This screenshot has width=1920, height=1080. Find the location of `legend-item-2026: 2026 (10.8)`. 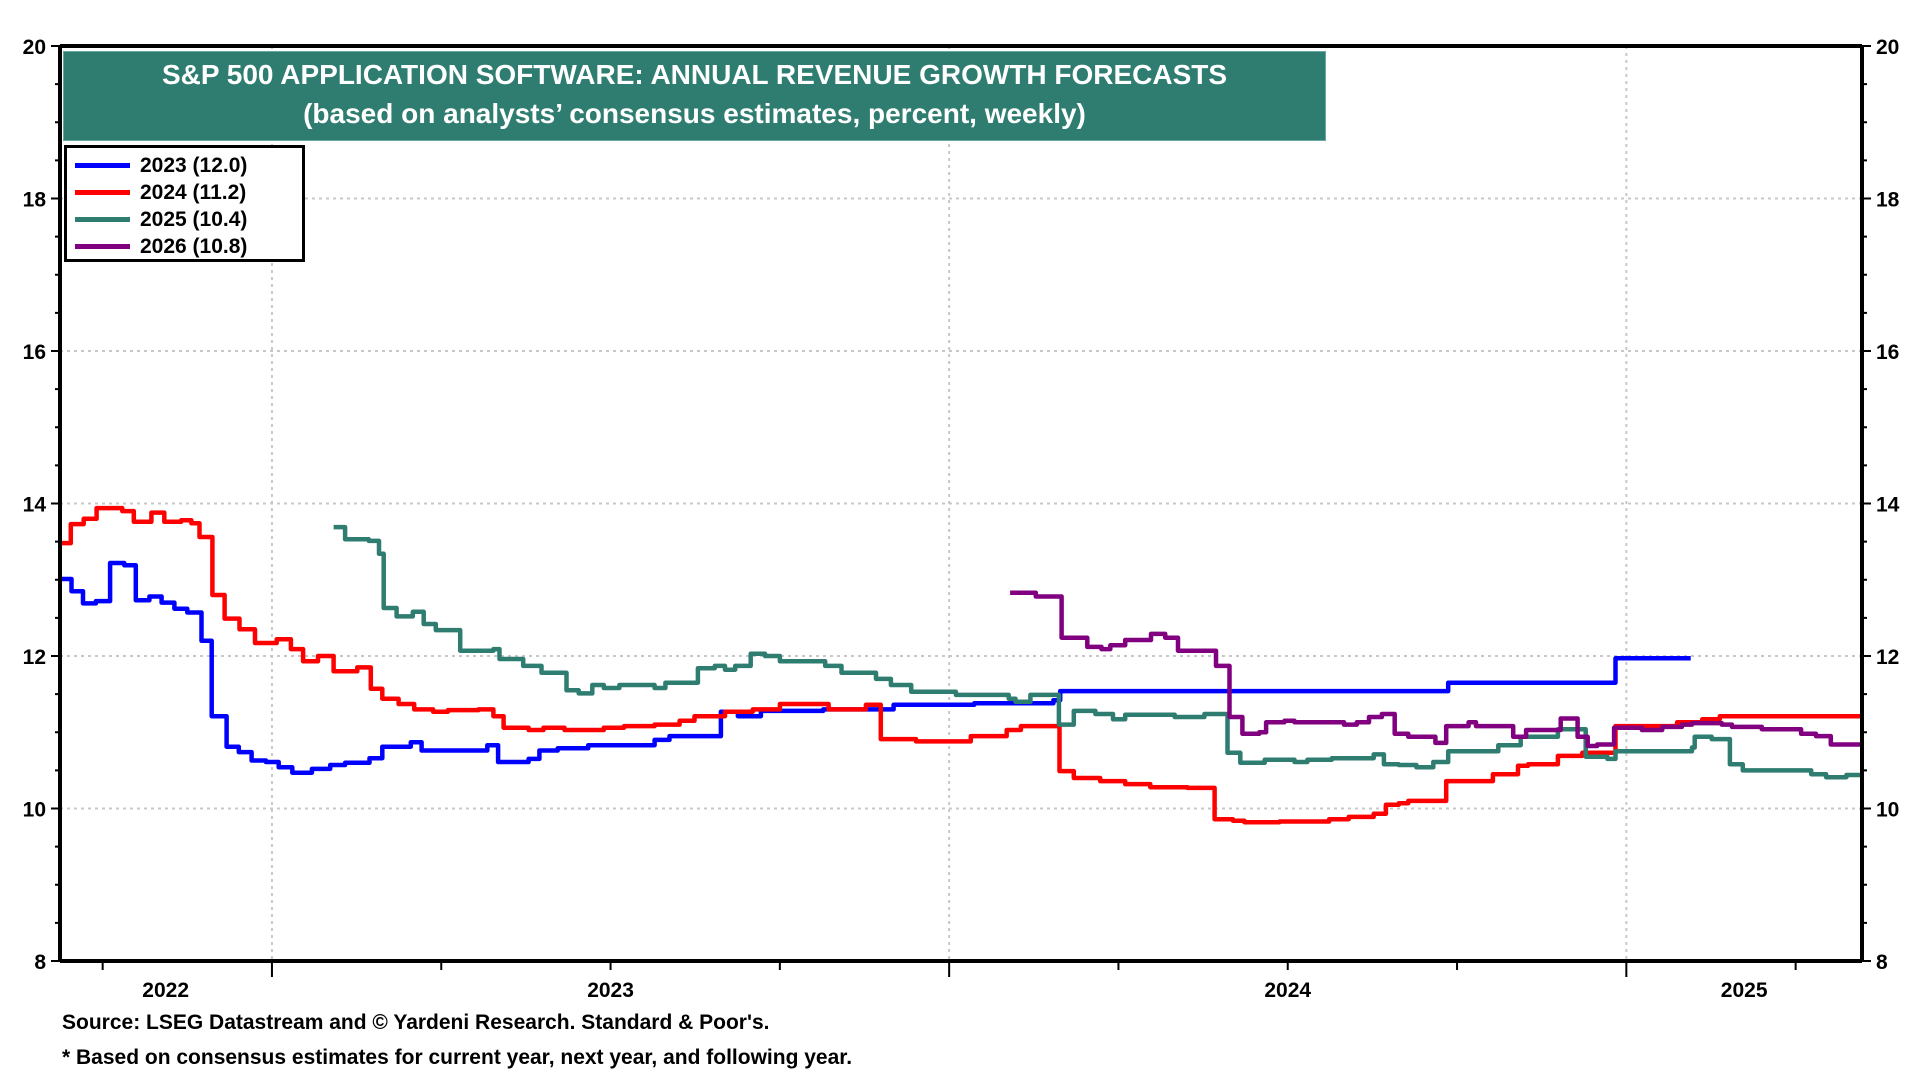

legend-item-2026: 2026 (10.8) is located at coordinates (188, 246).